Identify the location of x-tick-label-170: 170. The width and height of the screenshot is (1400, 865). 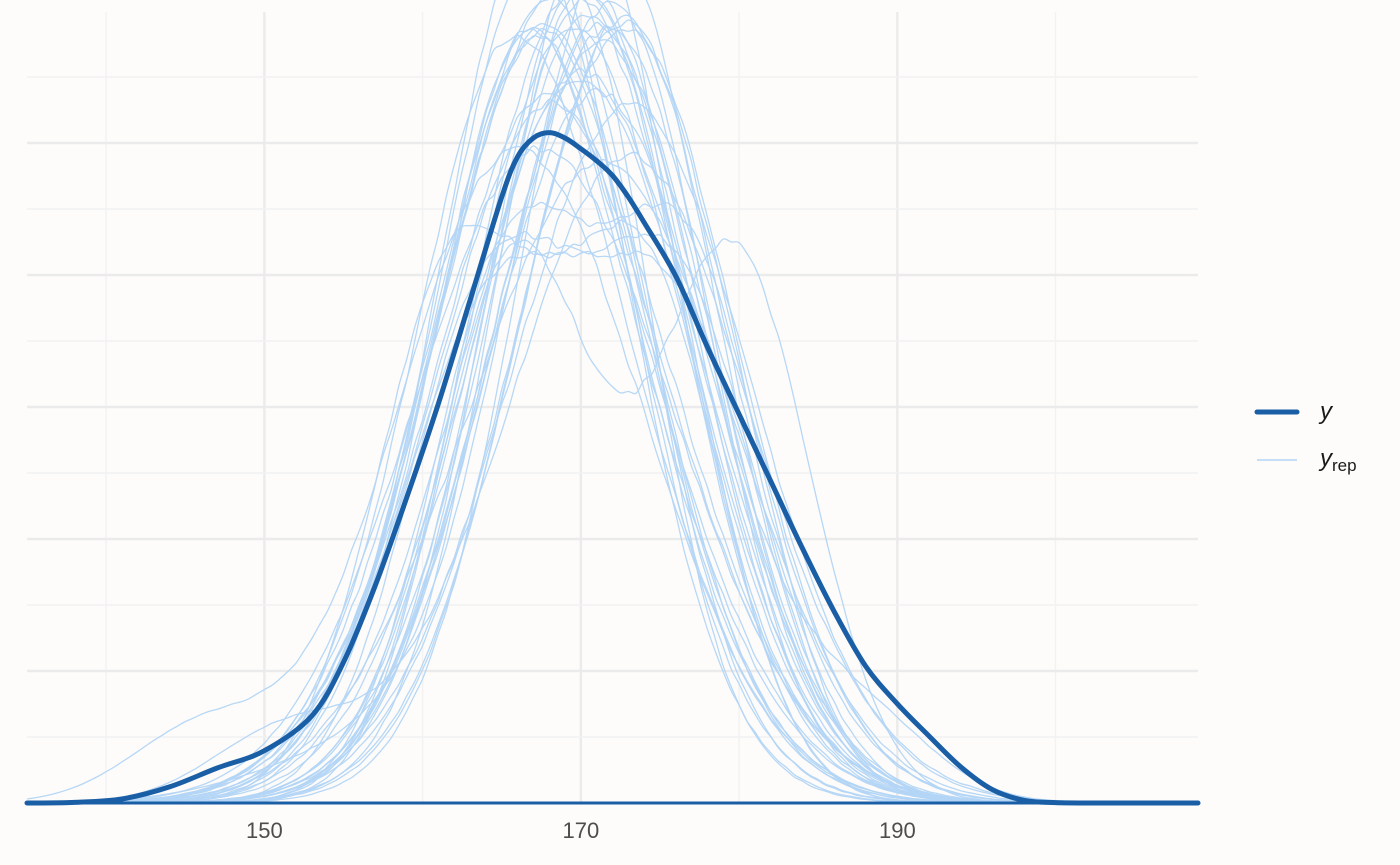
(580, 830).